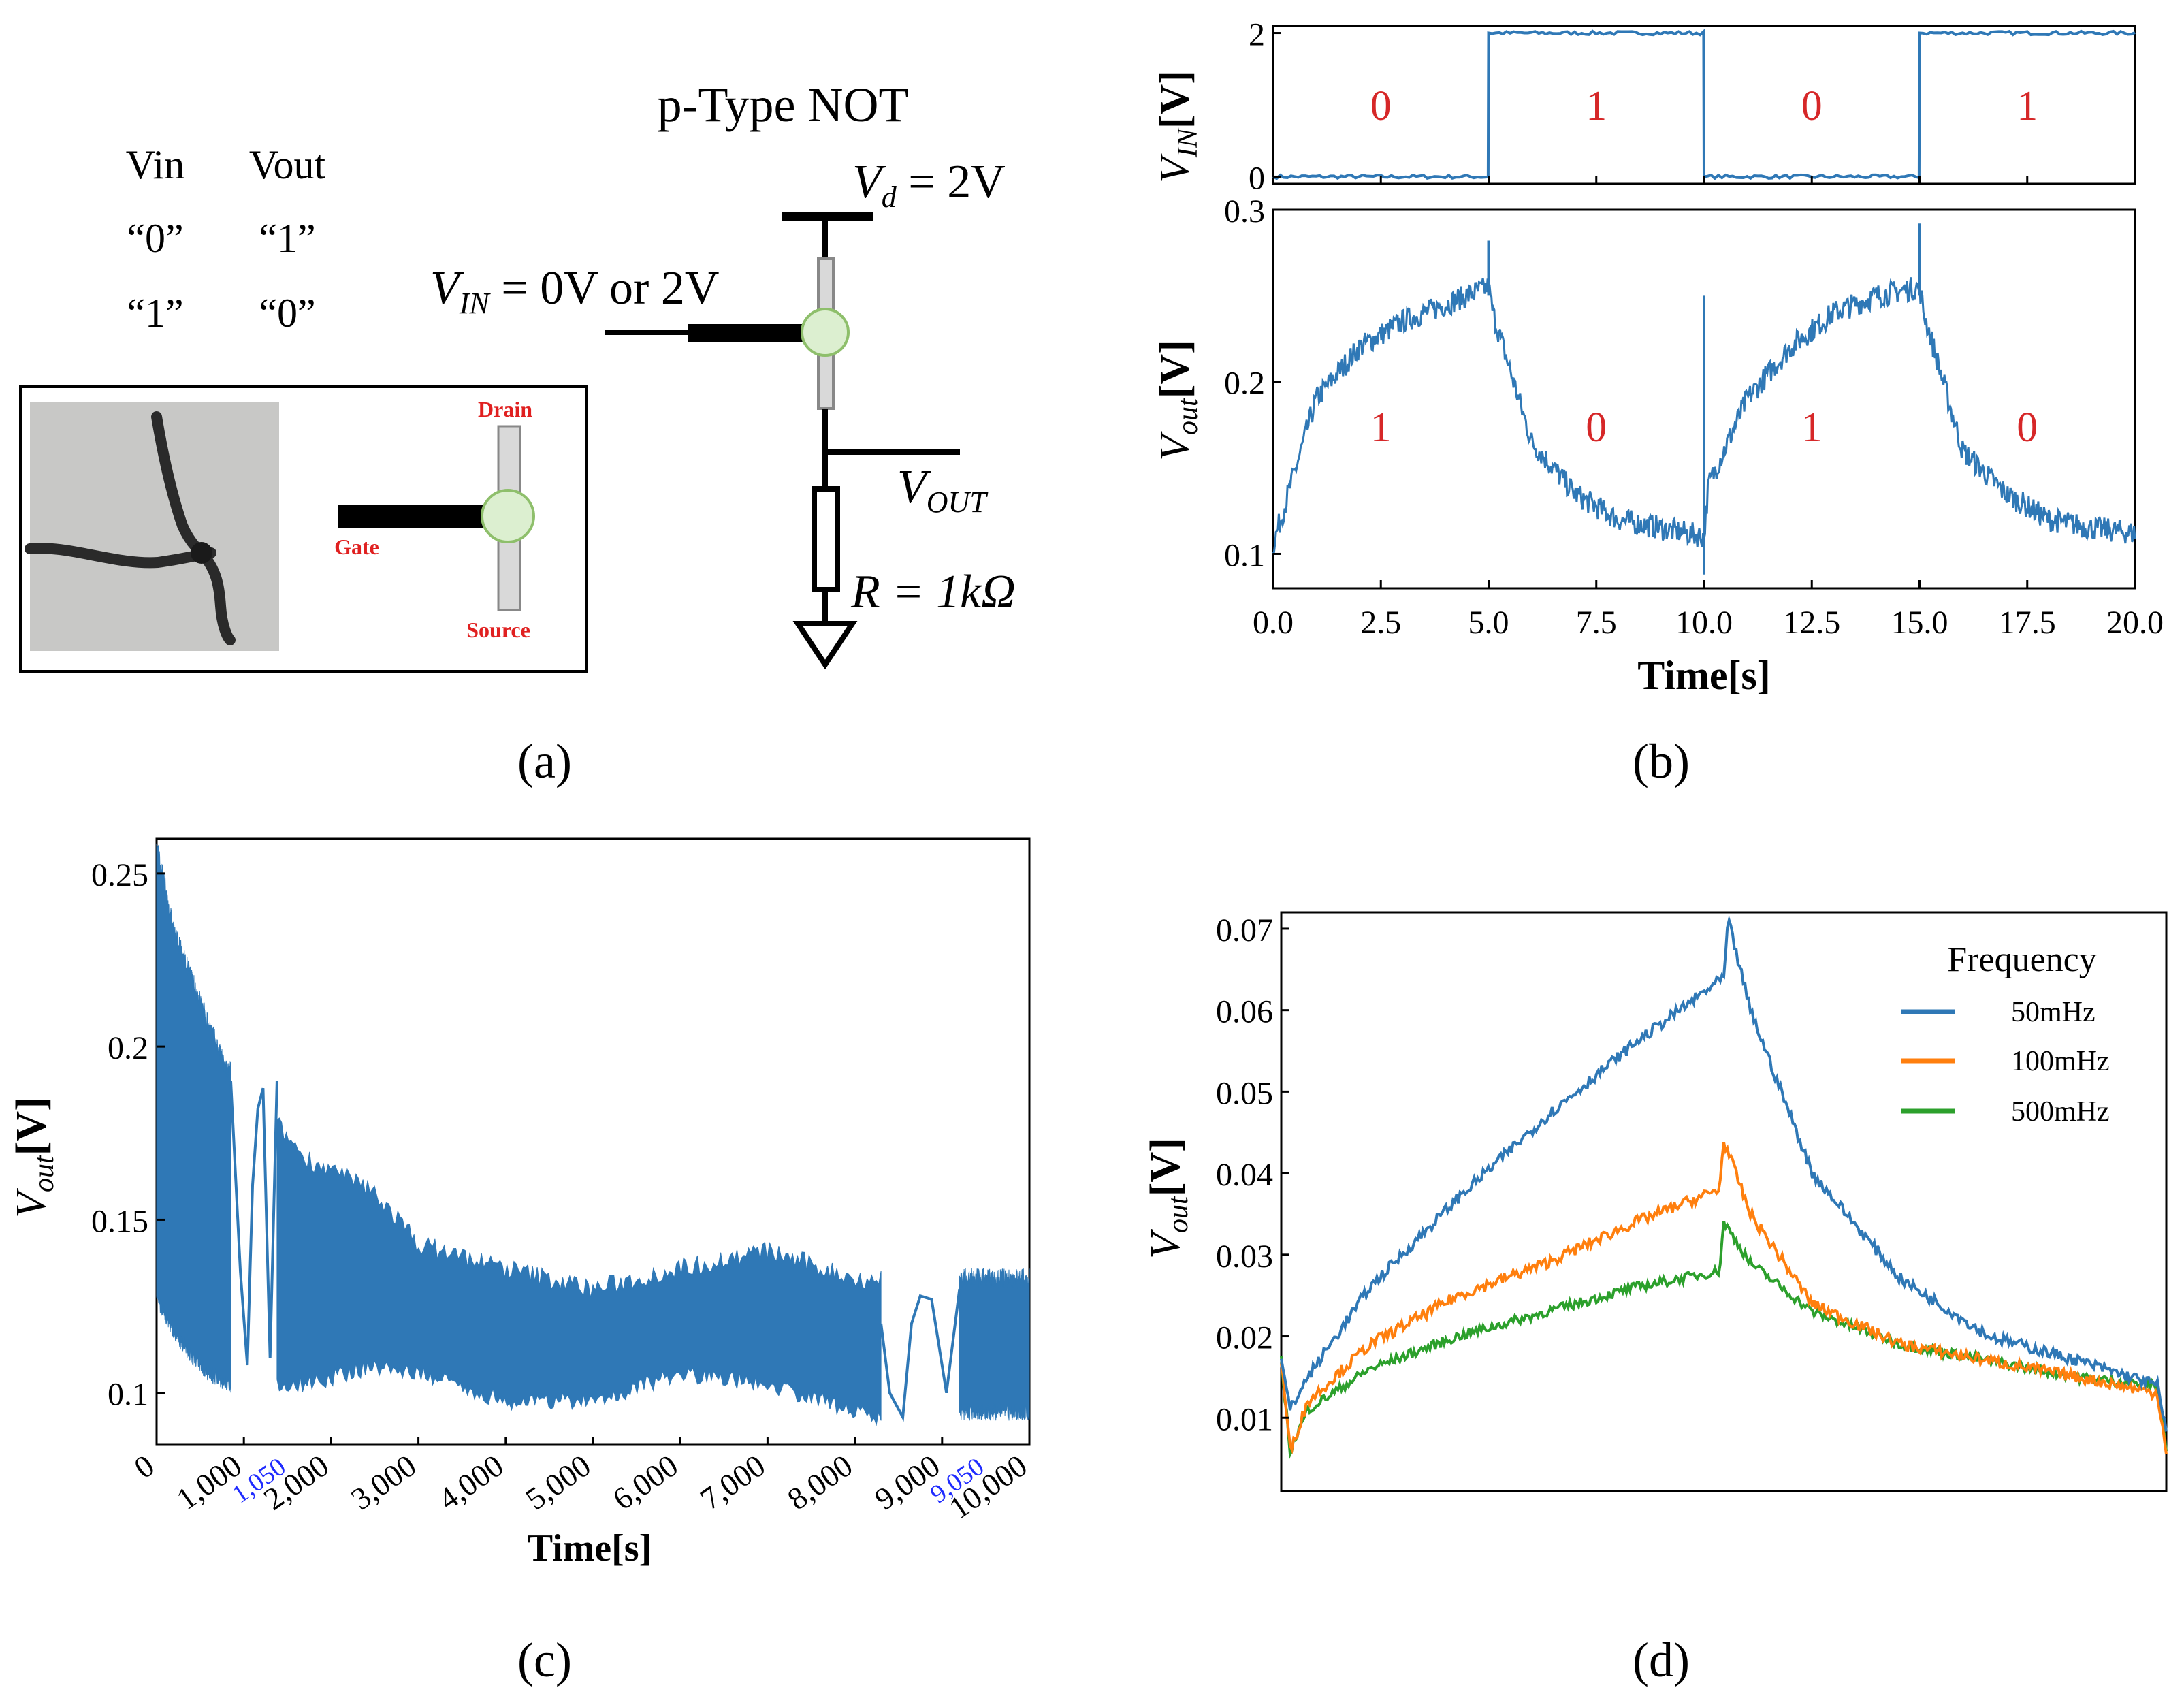 This screenshot has height=1694, width=2184. I want to click on c-xtick-label: 5,000, so click(558, 1482).